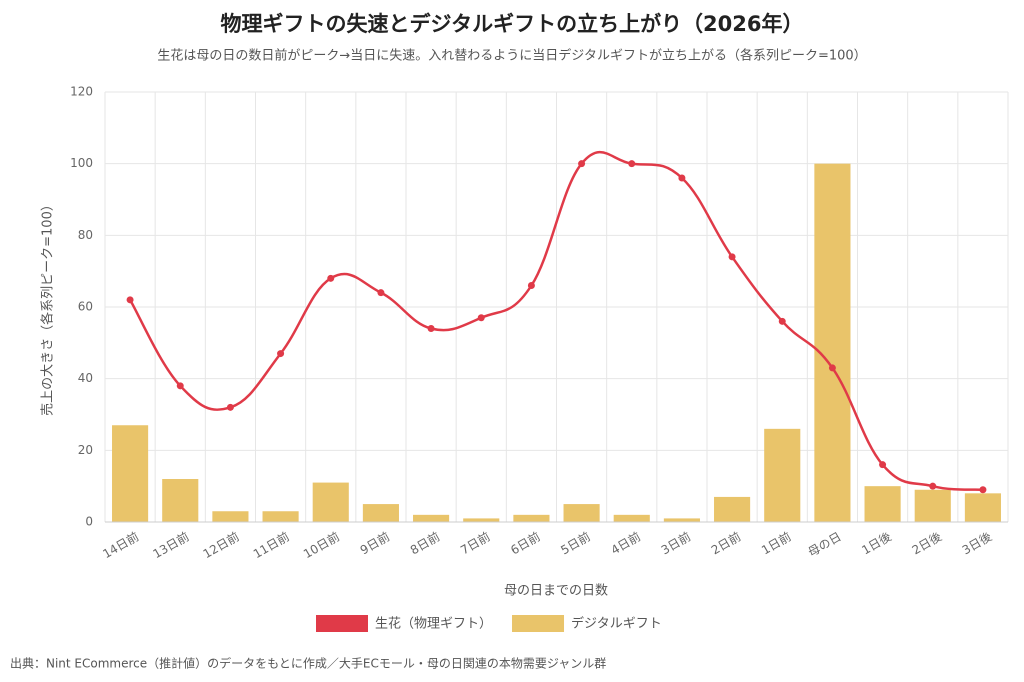  Describe the element at coordinates (575, 543) in the screenshot. I see `x-tick-label: 5日前` at that location.